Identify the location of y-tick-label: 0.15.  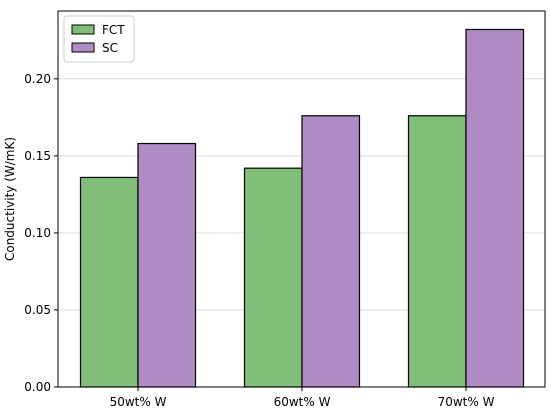
(37, 156).